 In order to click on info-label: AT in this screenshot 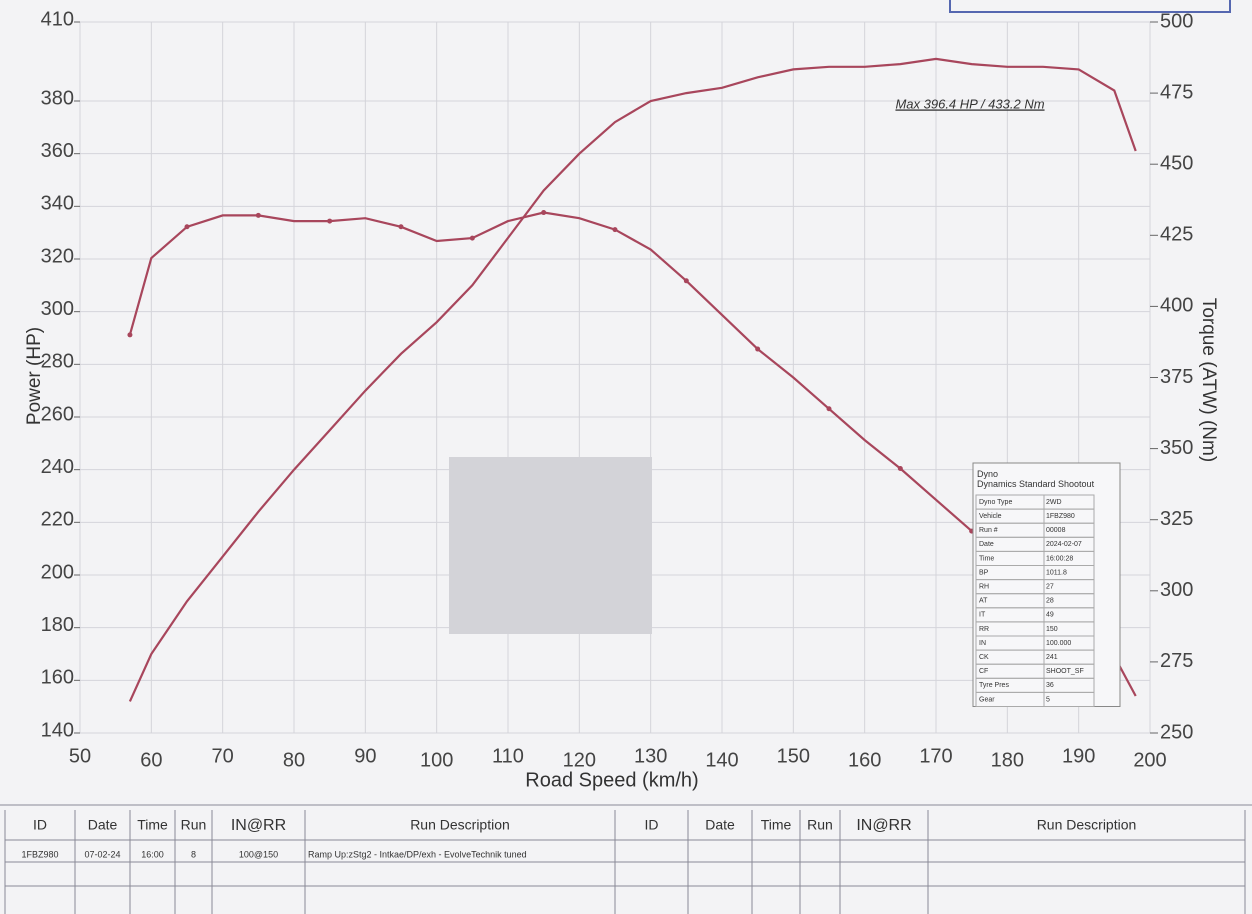, I will do `click(983, 601)`.